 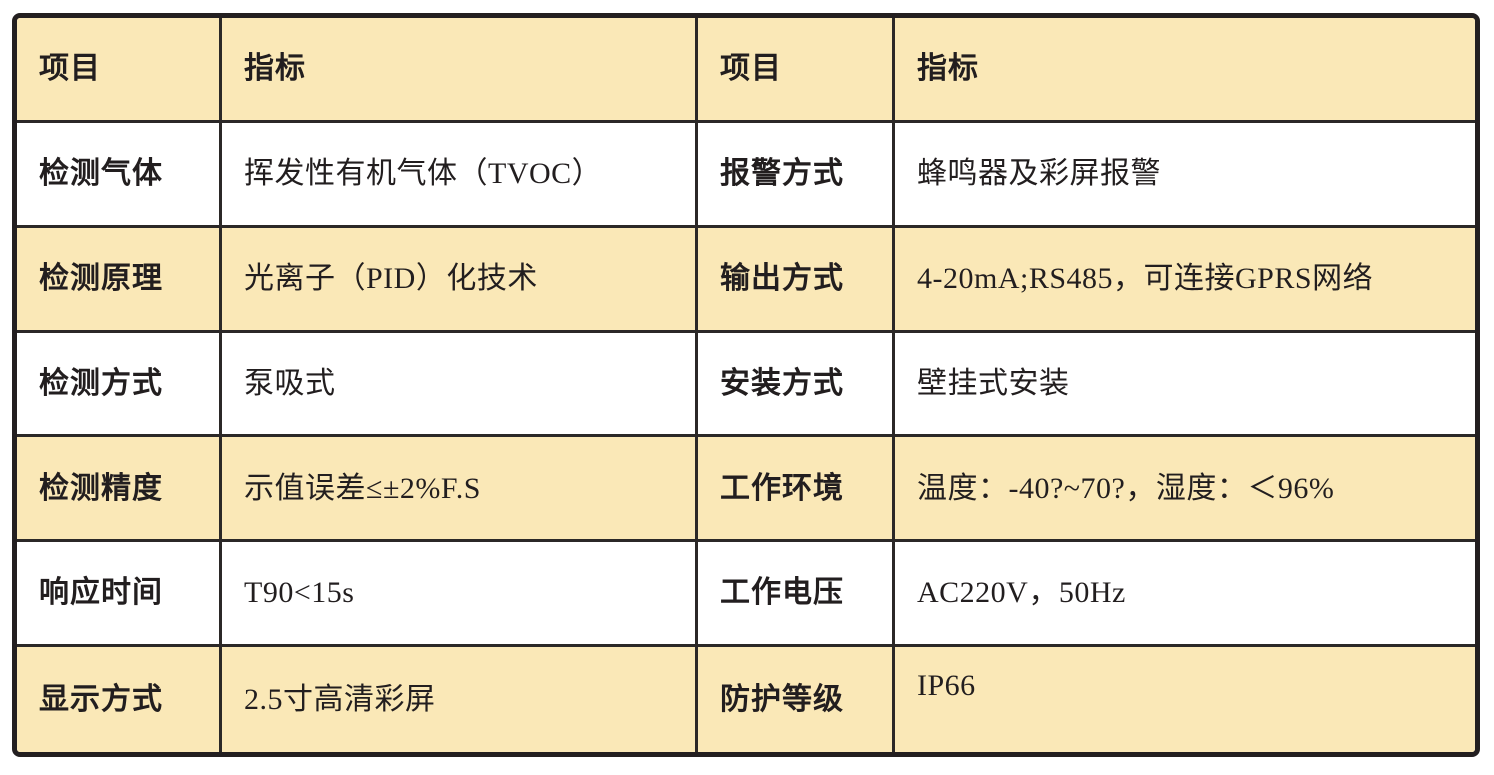 What do you see at coordinates (796, 490) in the screenshot?
I see `spec-label: 工作环境` at bounding box center [796, 490].